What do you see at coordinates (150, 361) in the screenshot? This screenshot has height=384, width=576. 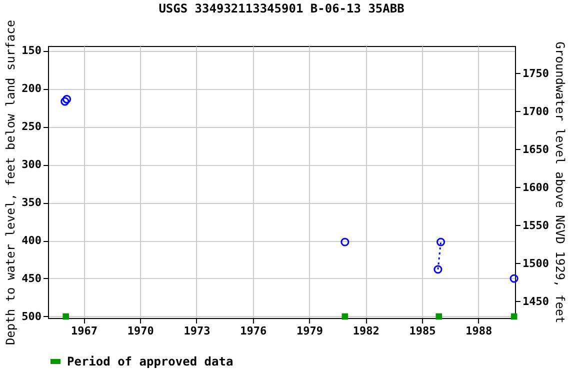 I see `legend-label: Period of approved data` at bounding box center [150, 361].